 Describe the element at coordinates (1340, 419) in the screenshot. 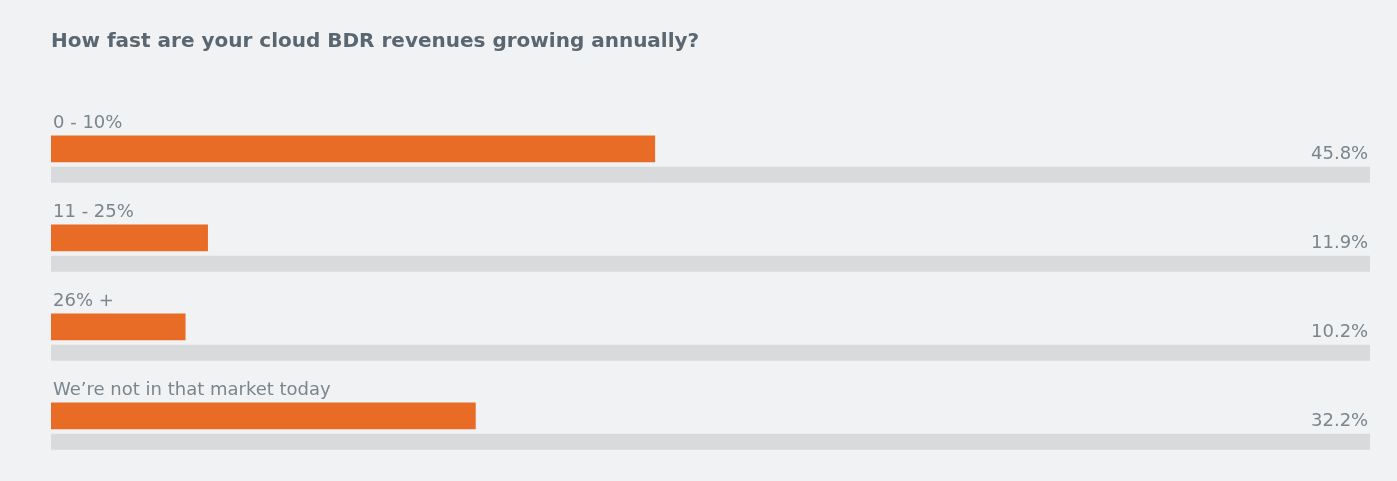

I see `data-label: 32.2%` at that location.